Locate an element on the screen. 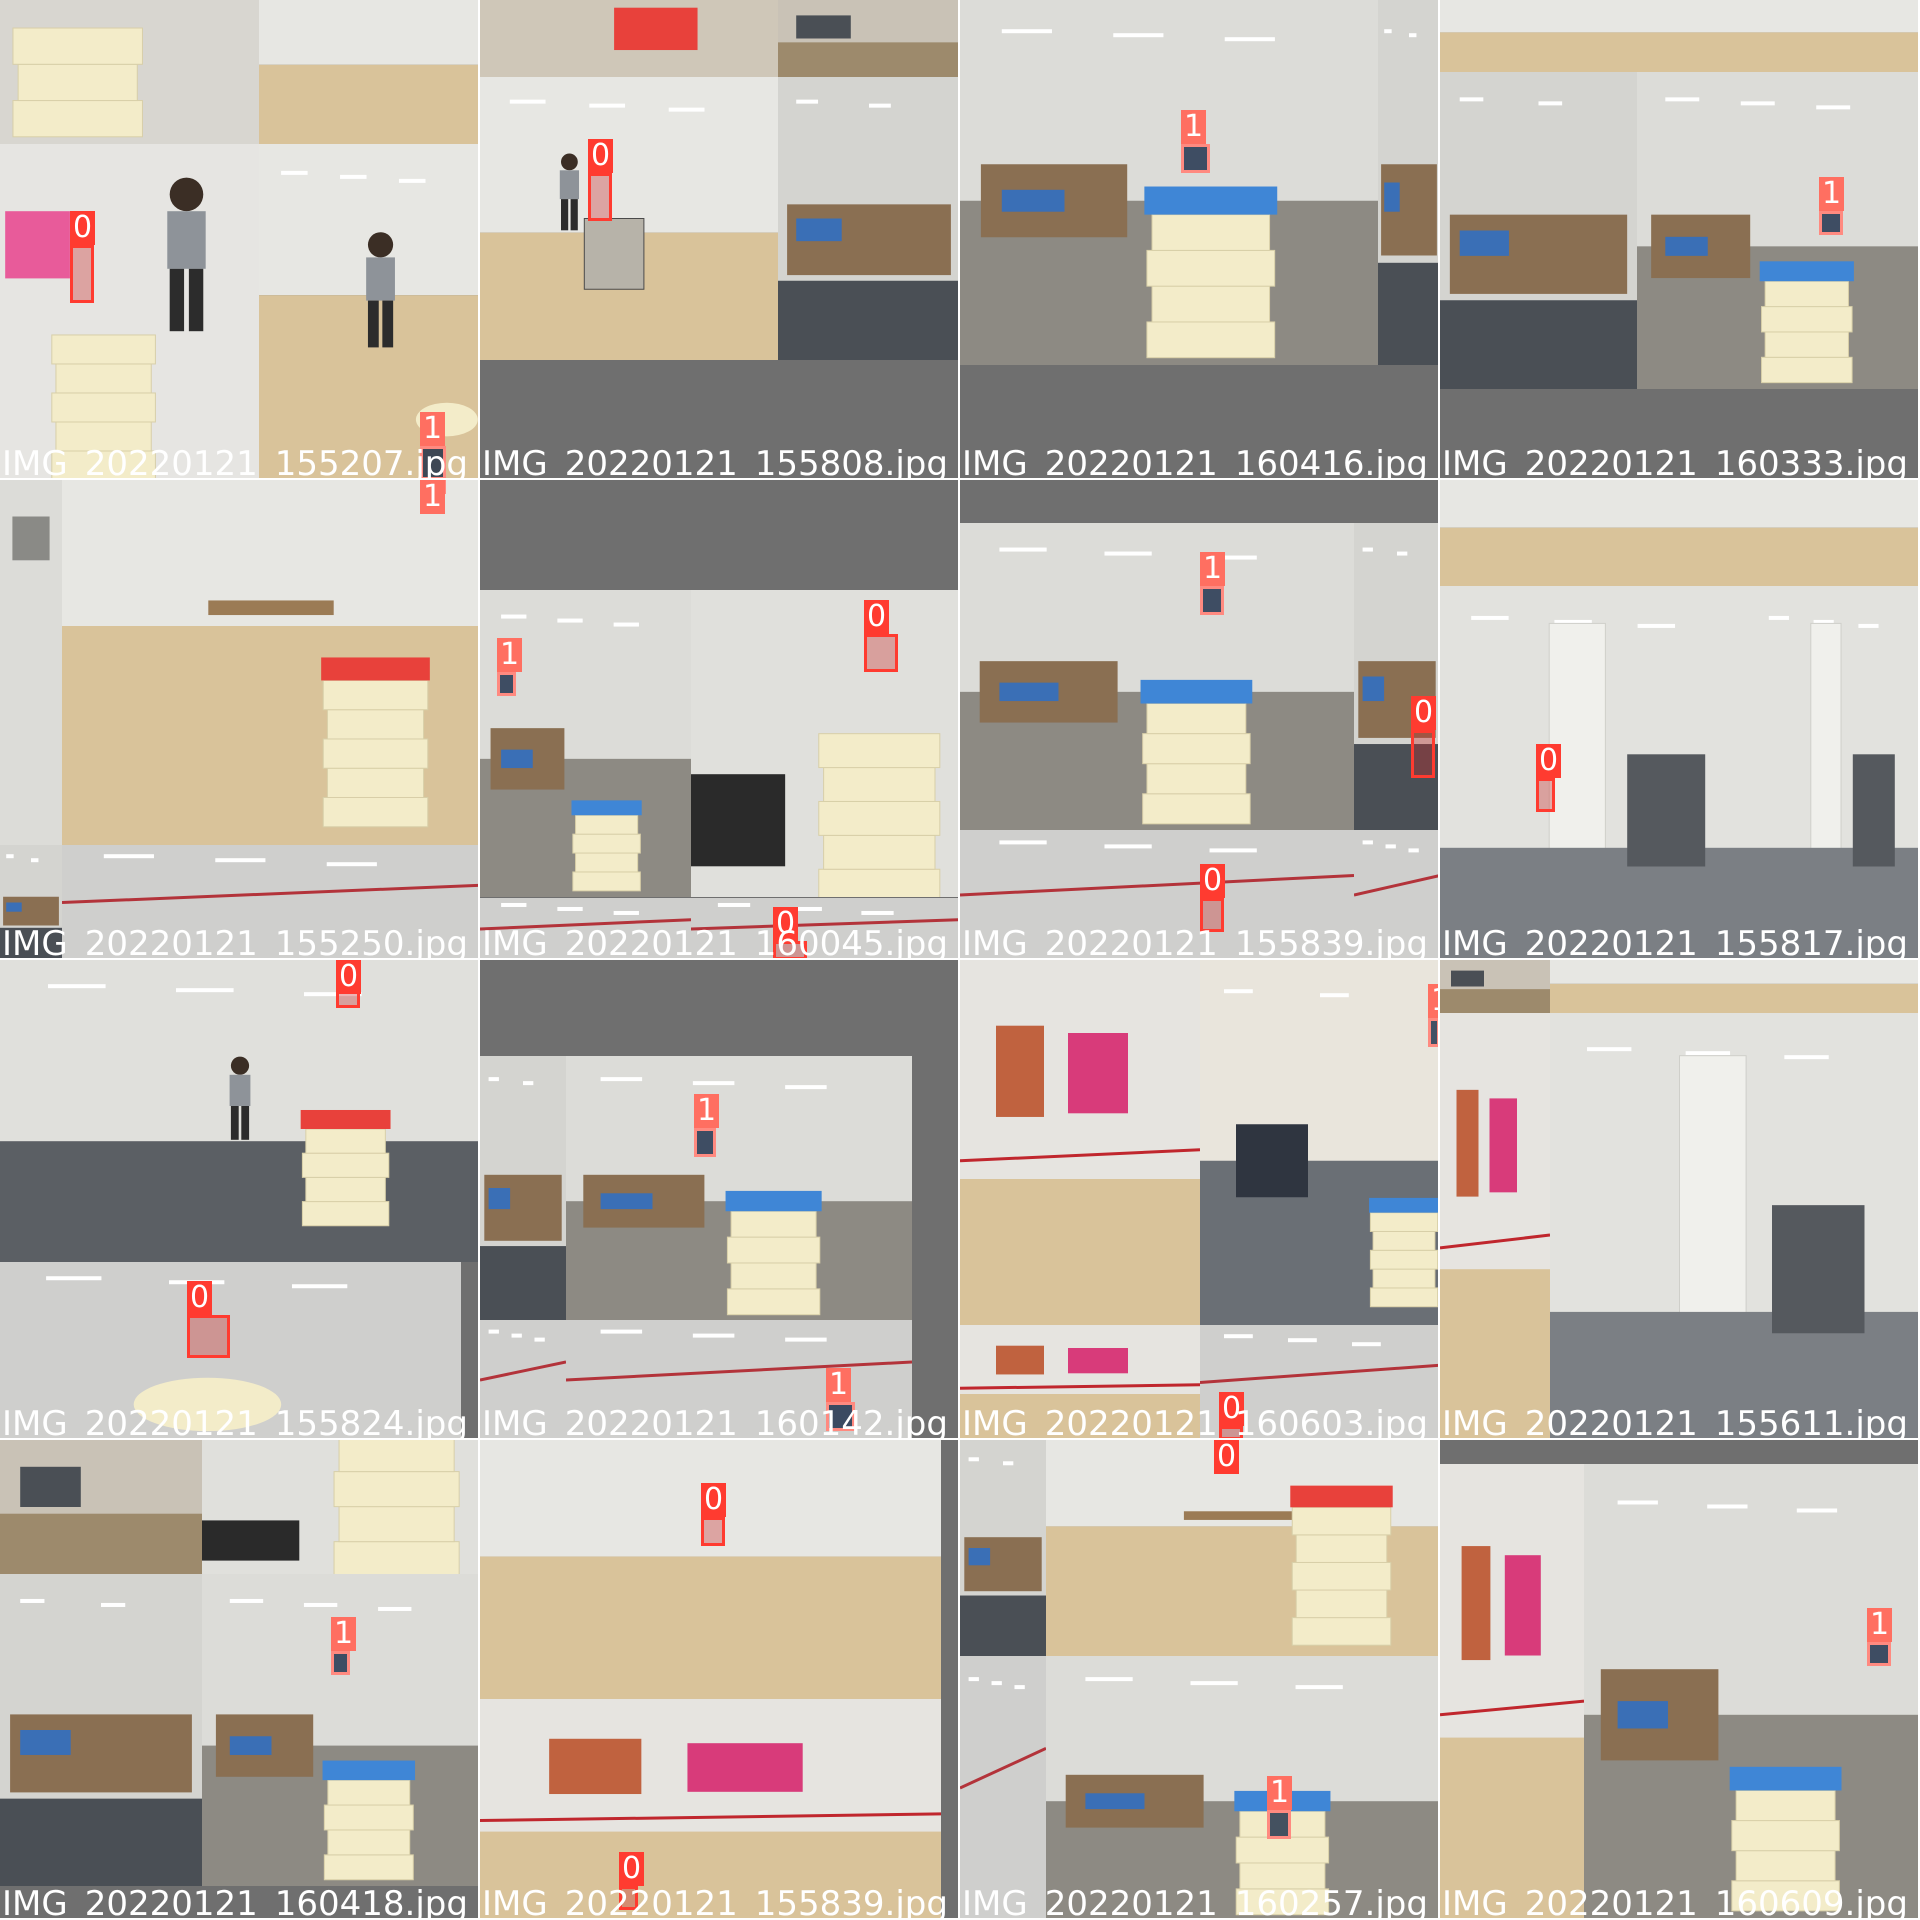  mosaic-tile: 0 0 IMG_20220121_155839.jpg is located at coordinates (720, 1680).